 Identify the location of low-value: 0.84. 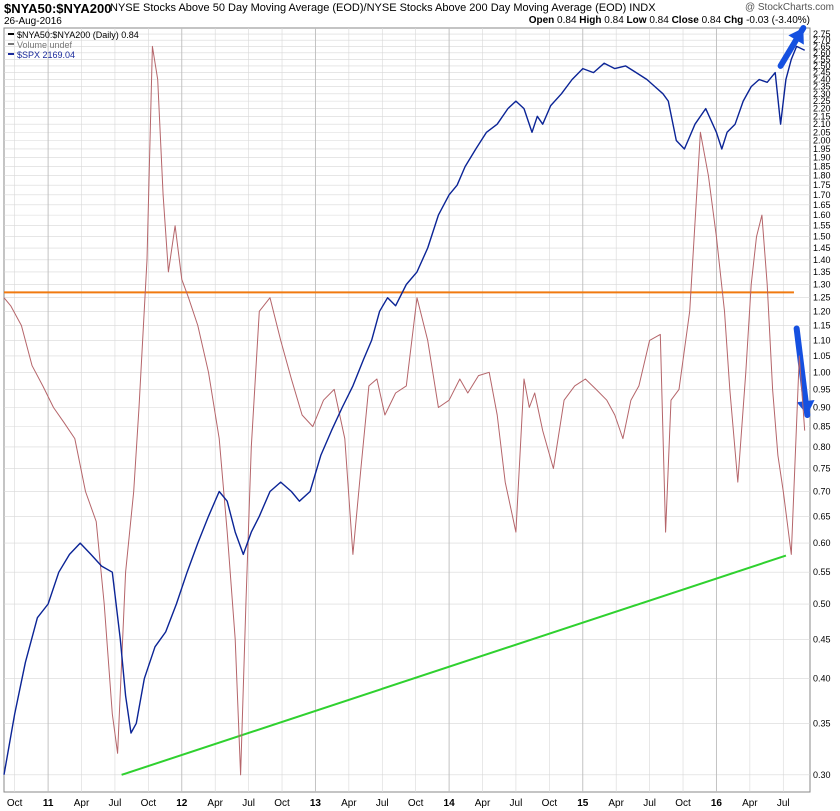
(659, 20).